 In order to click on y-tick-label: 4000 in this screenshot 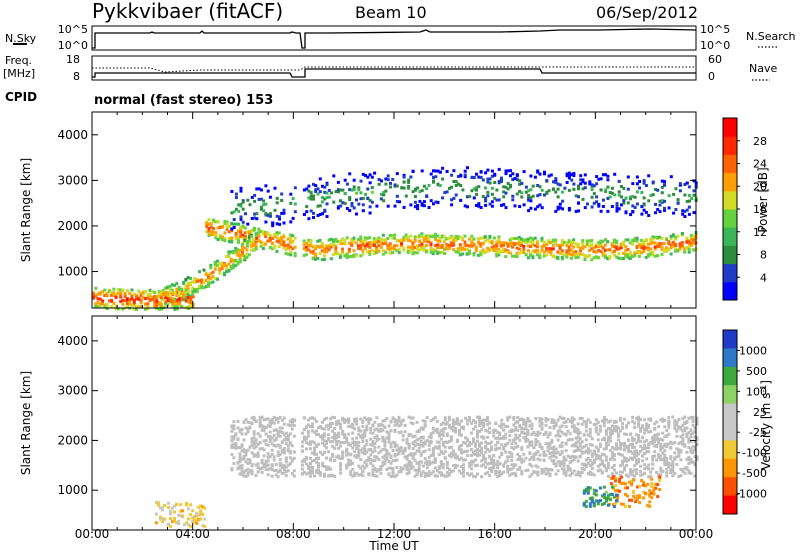, I will do `click(72, 135)`.